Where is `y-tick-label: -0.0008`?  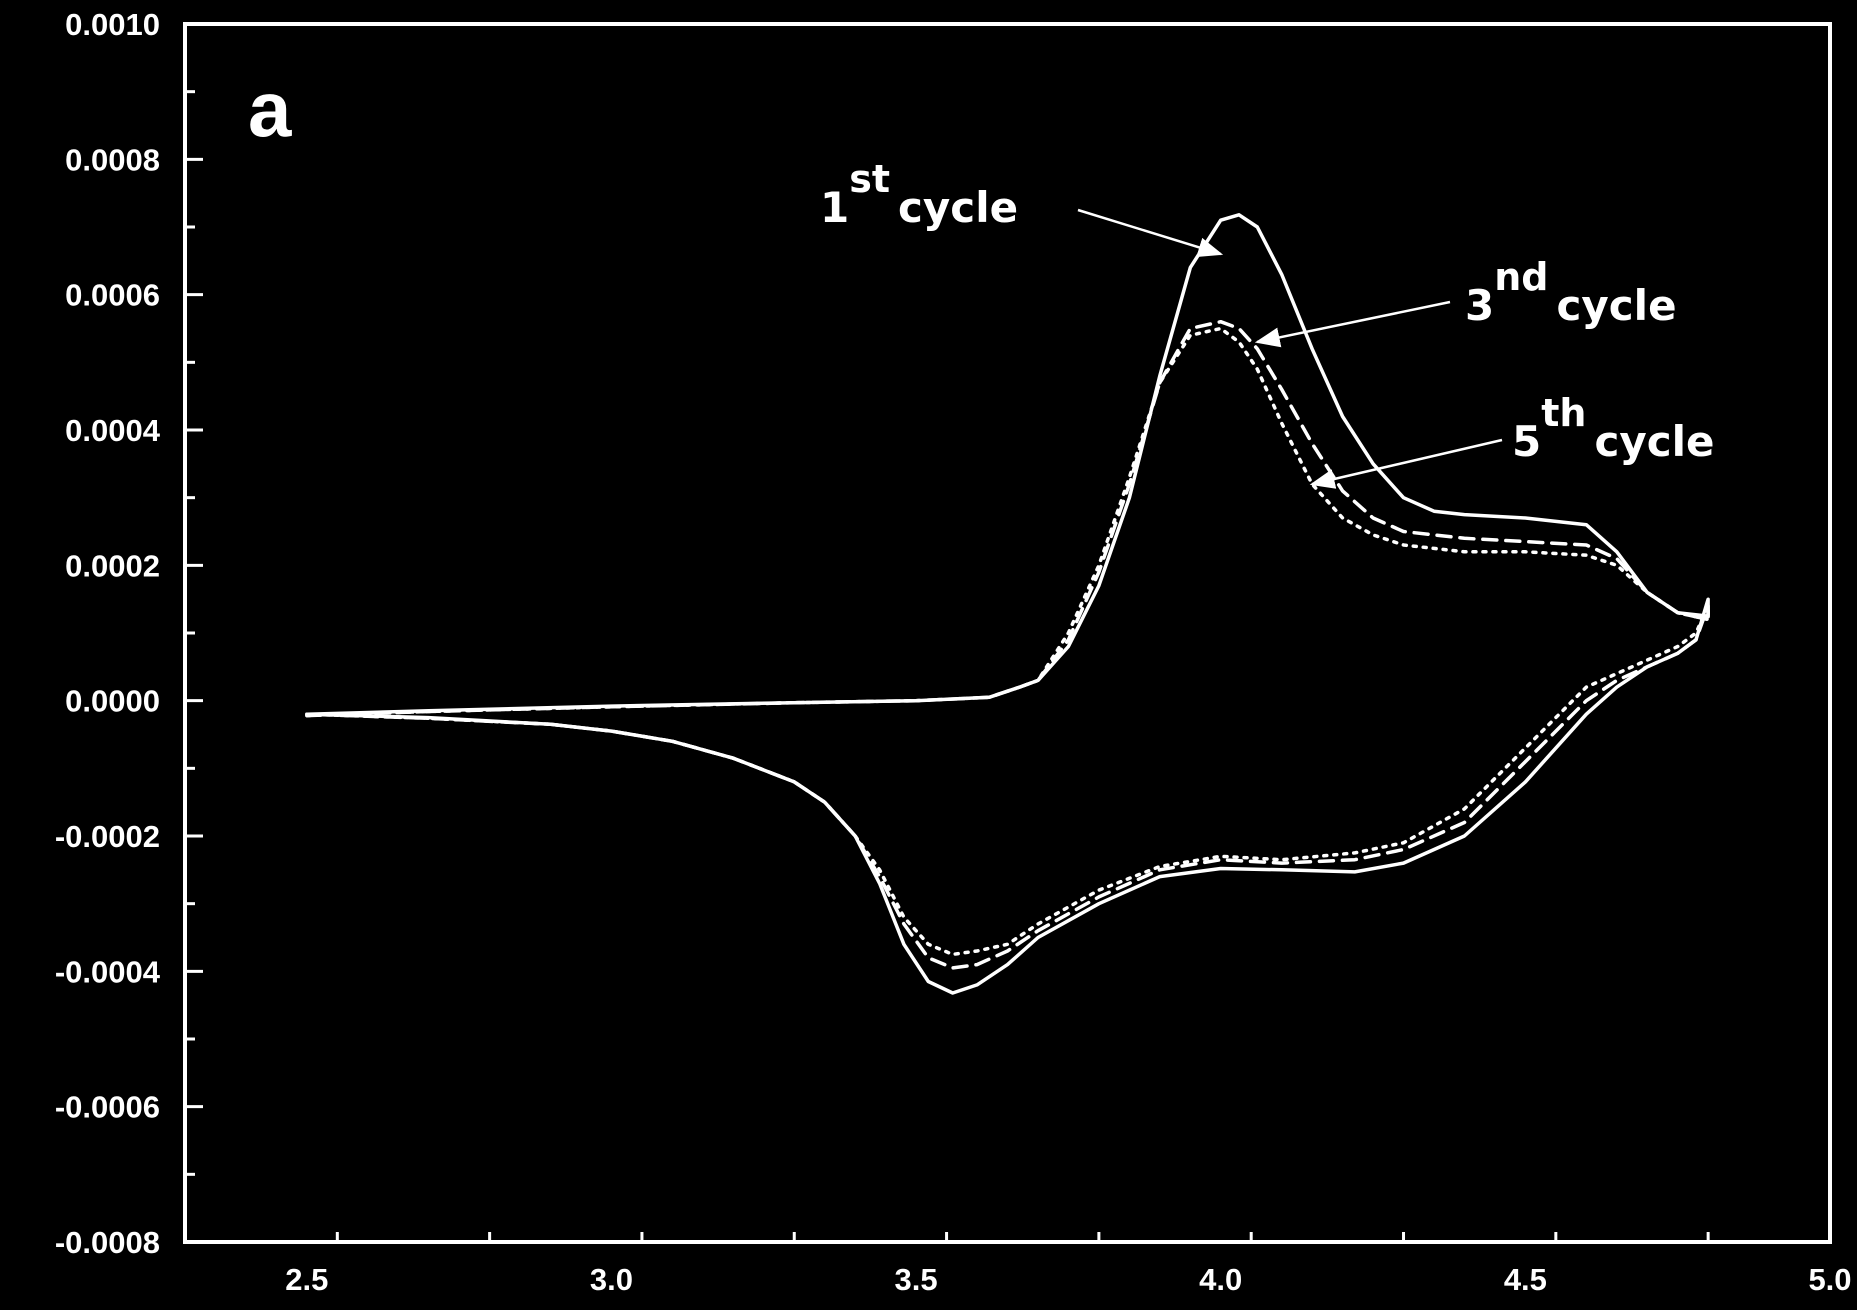
y-tick-label: -0.0008 is located at coordinates (107, 1242).